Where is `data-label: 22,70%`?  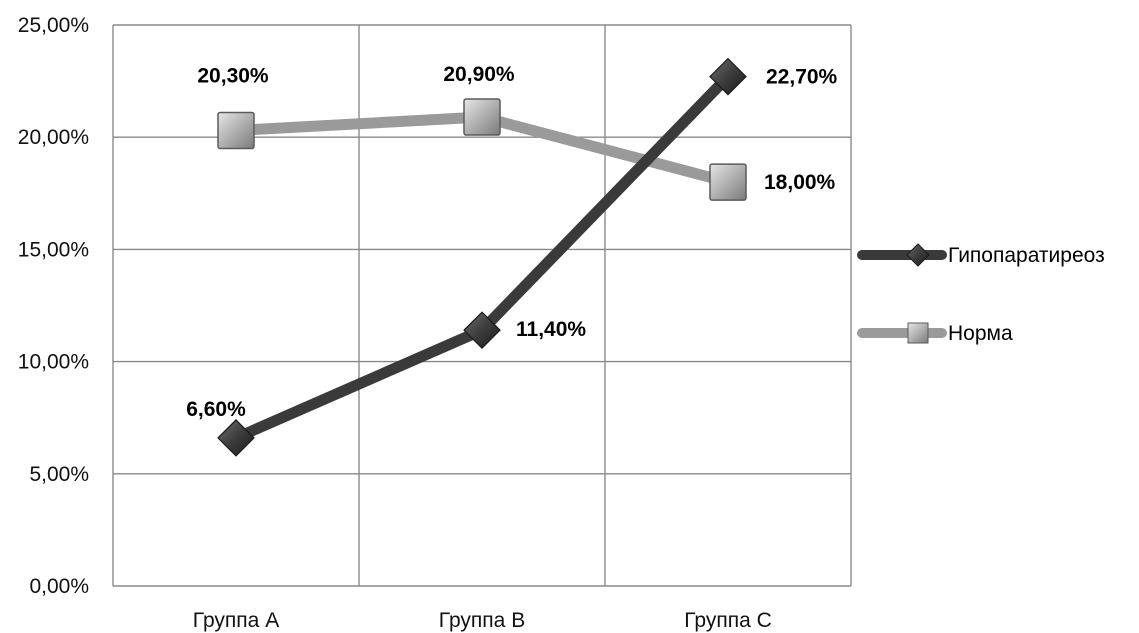 data-label: 22,70% is located at coordinates (802, 77).